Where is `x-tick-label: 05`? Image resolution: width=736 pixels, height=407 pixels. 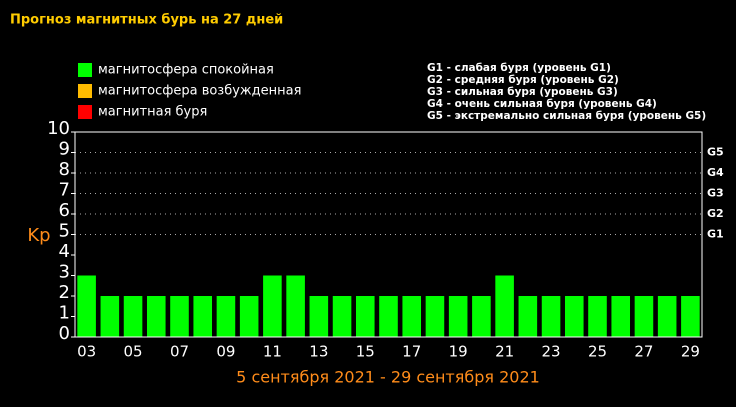 x-tick-label: 05 is located at coordinates (133, 352).